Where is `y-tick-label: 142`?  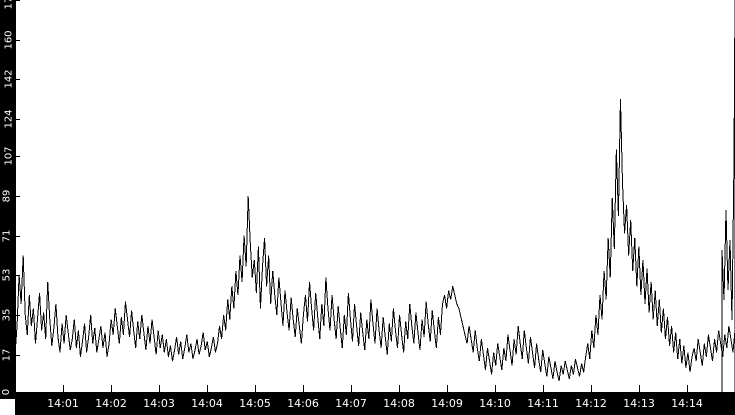 y-tick-label: 142 is located at coordinates (7, 79).